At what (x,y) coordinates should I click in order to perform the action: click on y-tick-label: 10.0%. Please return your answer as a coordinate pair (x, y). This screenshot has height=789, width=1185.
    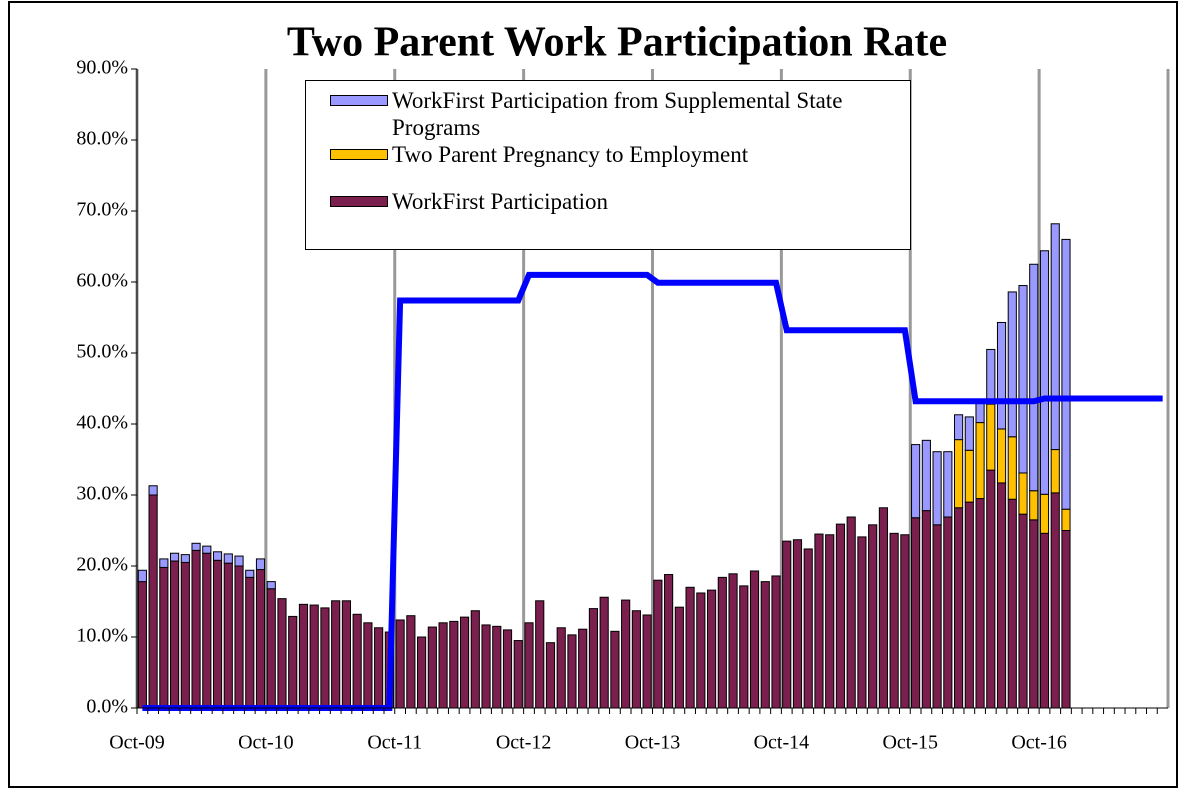
    Looking at the image, I should click on (102, 636).